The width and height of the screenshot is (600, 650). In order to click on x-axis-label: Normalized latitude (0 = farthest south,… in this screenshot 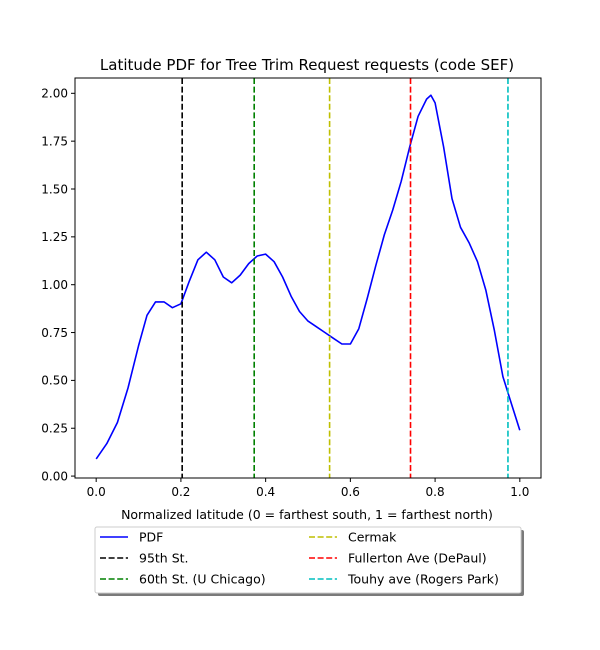, I will do `click(307, 514)`.